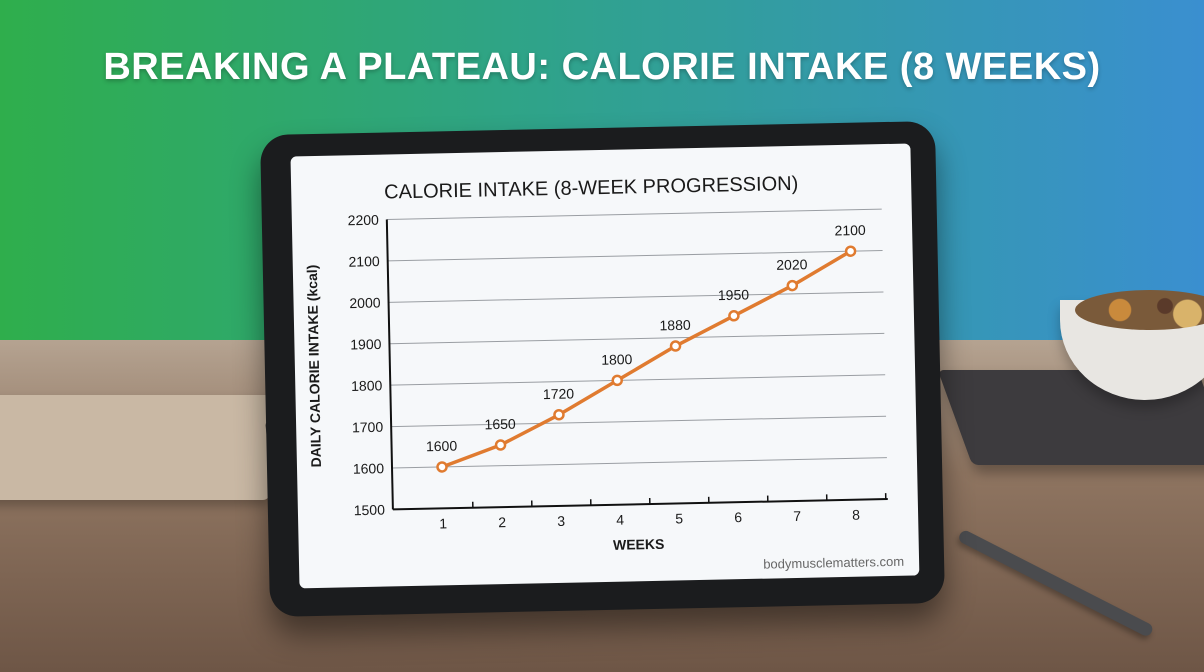  What do you see at coordinates (640, 504) in the screenshot?
I see `x-axis` at bounding box center [640, 504].